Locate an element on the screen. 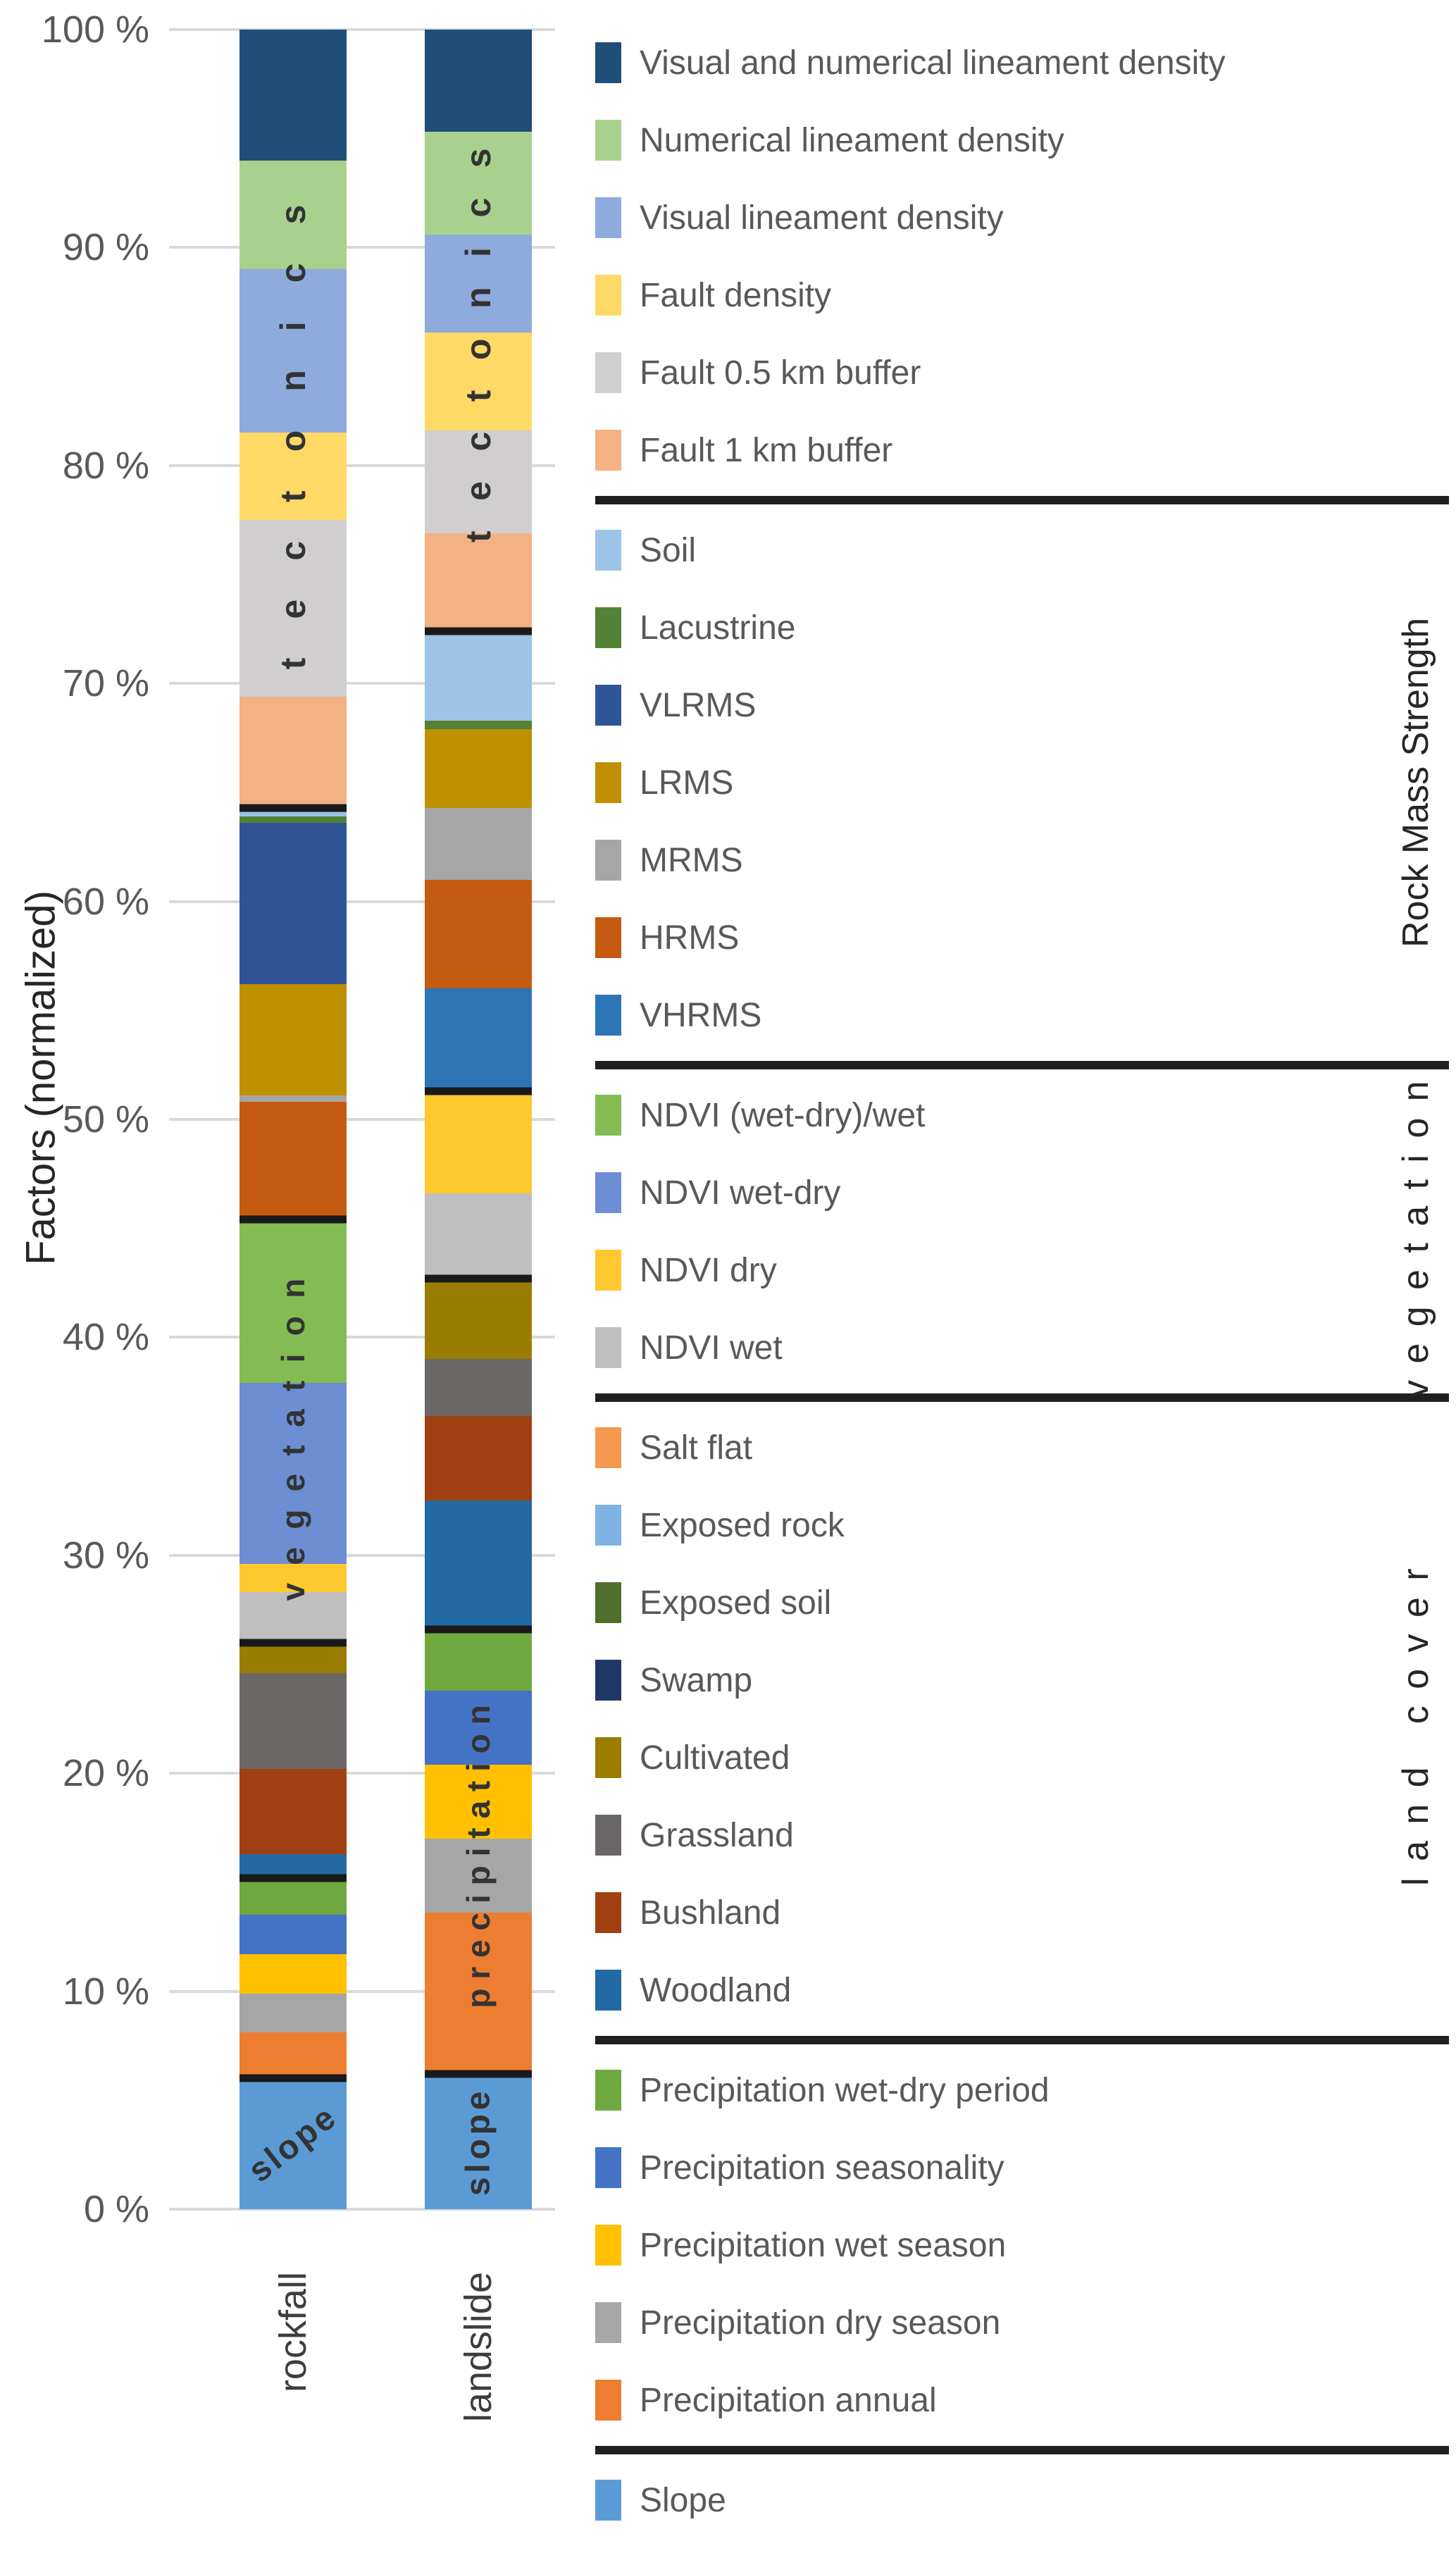 Image resolution: width=1456 pixels, height=2572 pixels. bar-segment-rockfall-lrms is located at coordinates (293, 1039).